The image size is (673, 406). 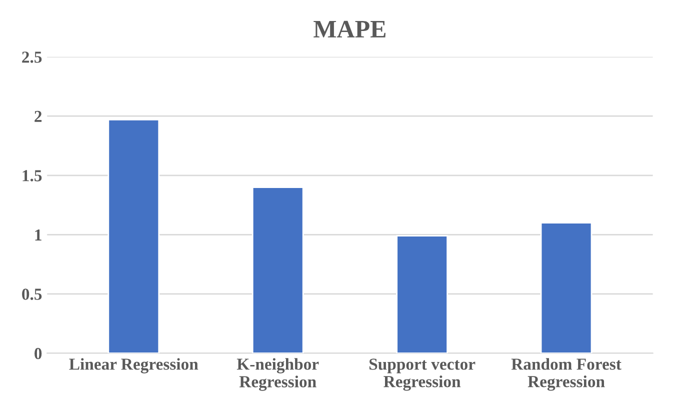 What do you see at coordinates (422, 374) in the screenshot?
I see `x-tick-label: Support vector Regression` at bounding box center [422, 374].